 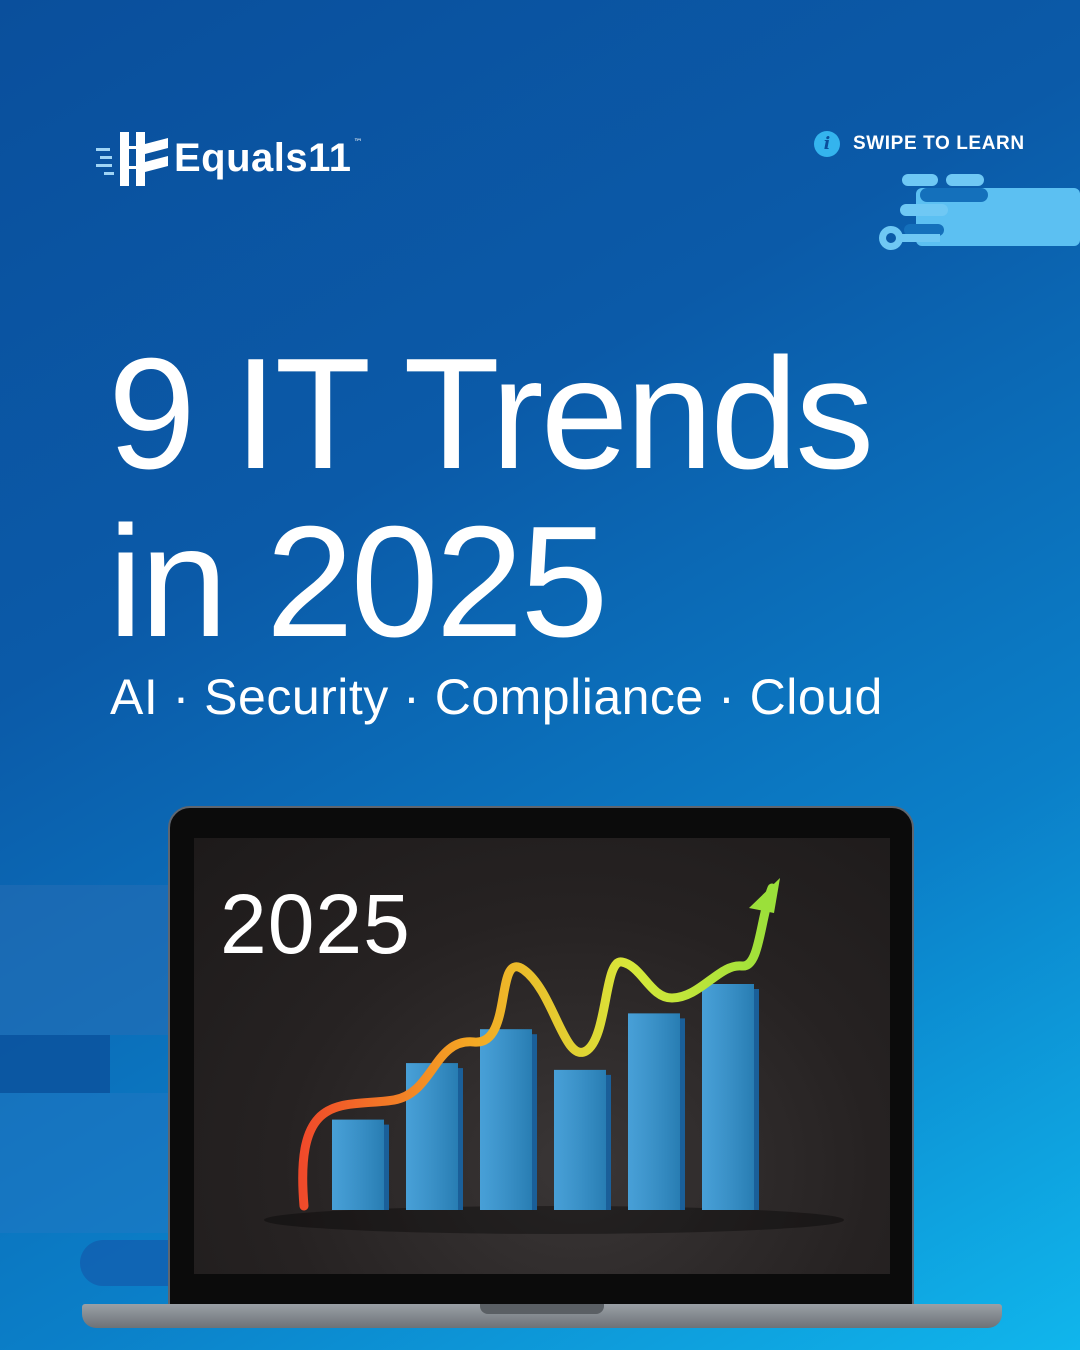 What do you see at coordinates (939, 143) in the screenshot?
I see `swipe-label: SWIPE TO LEARN` at bounding box center [939, 143].